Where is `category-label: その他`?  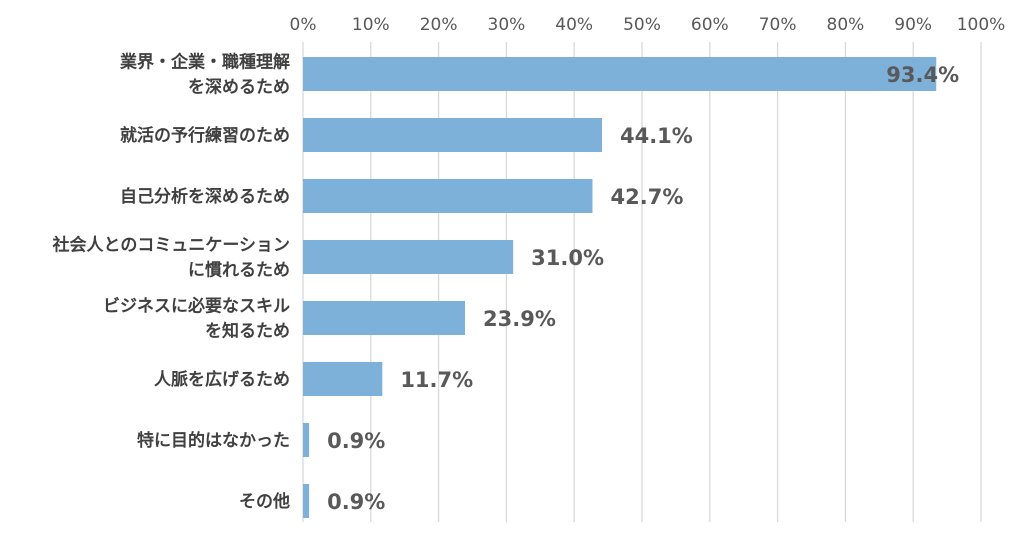 category-label: その他 is located at coordinates (264, 501).